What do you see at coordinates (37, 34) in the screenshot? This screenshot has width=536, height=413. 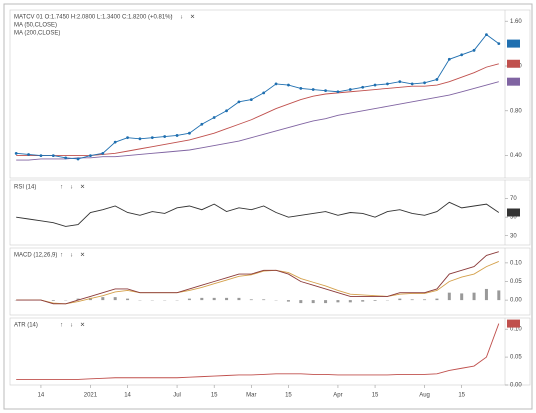 I see `legend-entry: MA (200,CLOSE)` at bounding box center [37, 34].